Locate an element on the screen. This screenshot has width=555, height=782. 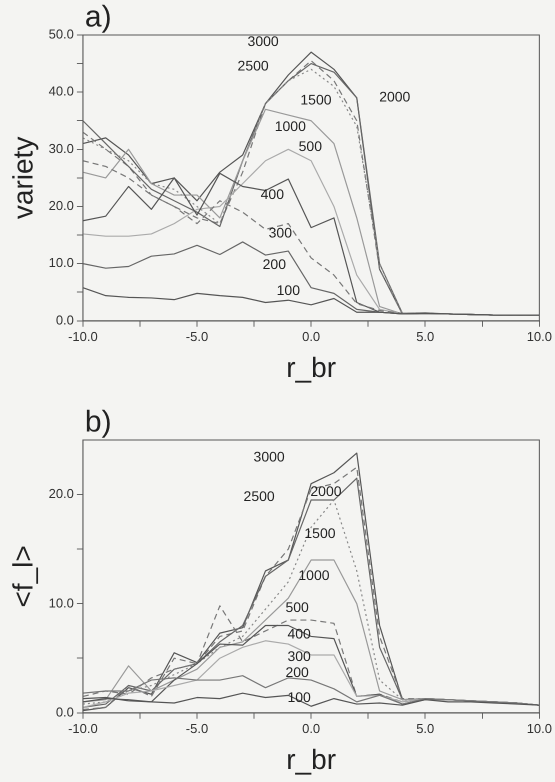
text: 2500 is located at coordinates (259, 496).